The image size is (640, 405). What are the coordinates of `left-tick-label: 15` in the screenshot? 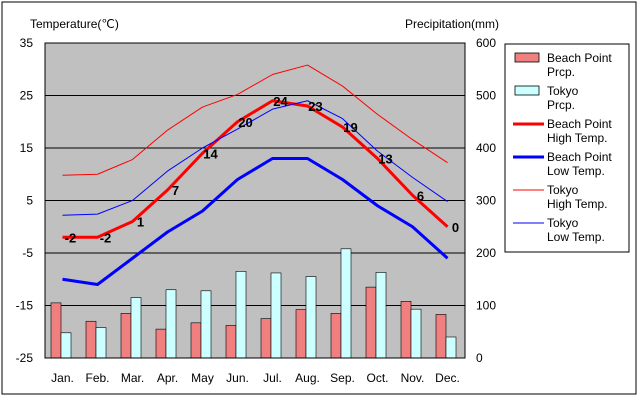 It's located at (27, 148).